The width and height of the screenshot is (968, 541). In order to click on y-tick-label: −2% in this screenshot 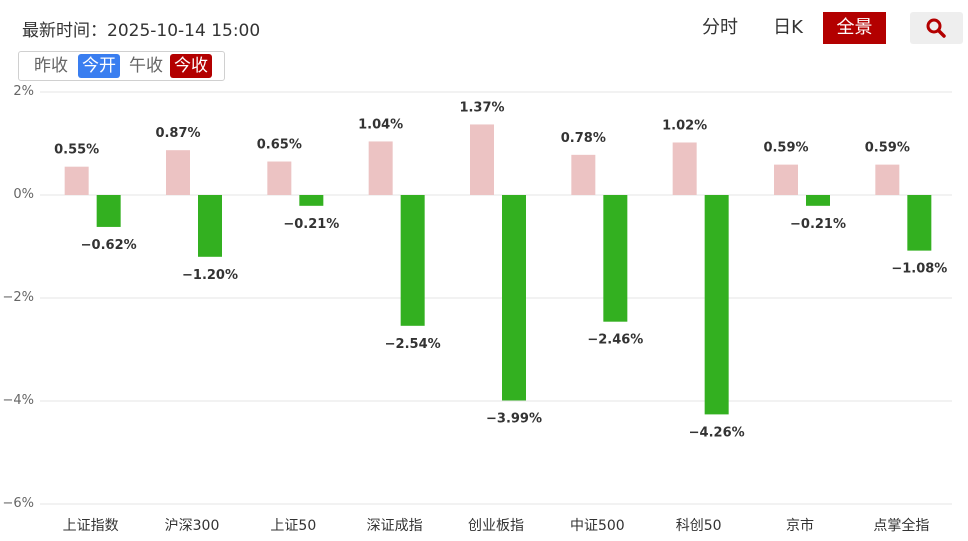, I will do `click(18, 297)`.